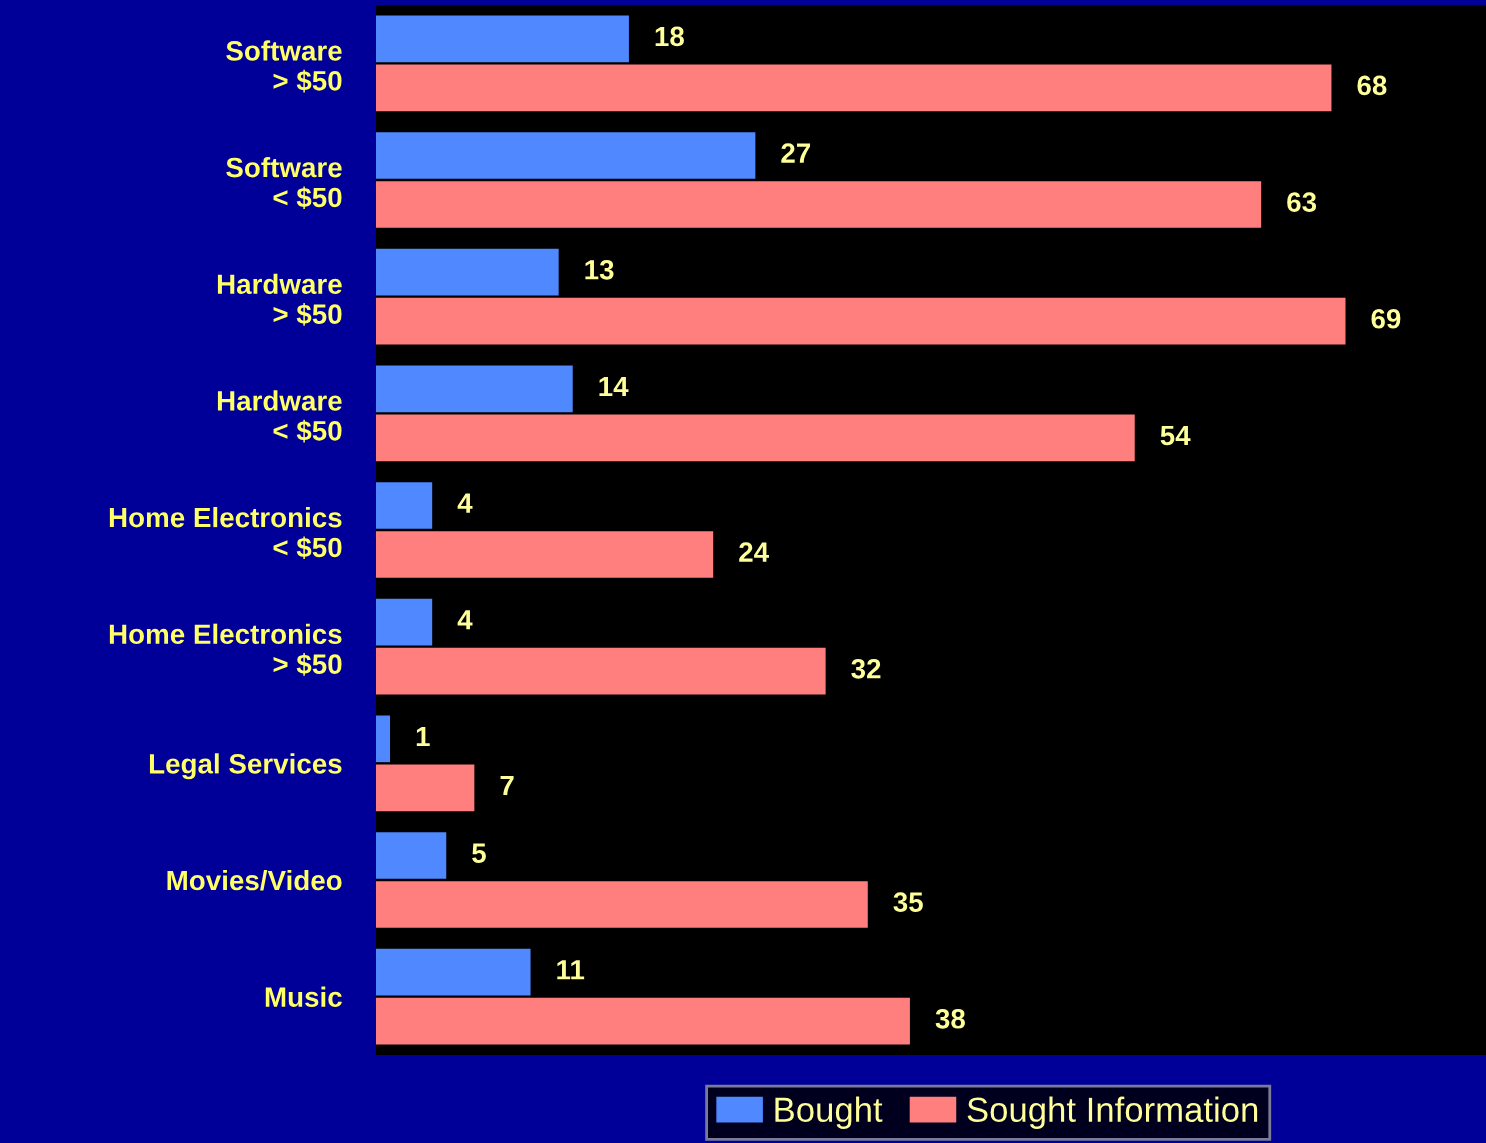 Image resolution: width=1486 pixels, height=1143 pixels. Describe the element at coordinates (225, 533) in the screenshot. I see `y-tick-label: Home Electronics < $50` at that location.